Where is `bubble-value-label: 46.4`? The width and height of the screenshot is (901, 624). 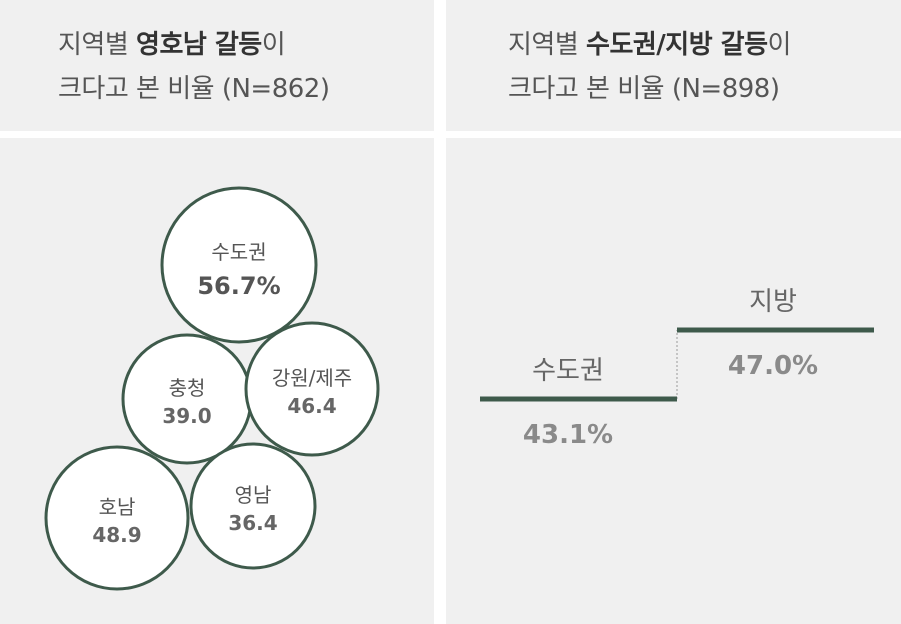
bubble-value-label: 46.4 is located at coordinates (311, 406).